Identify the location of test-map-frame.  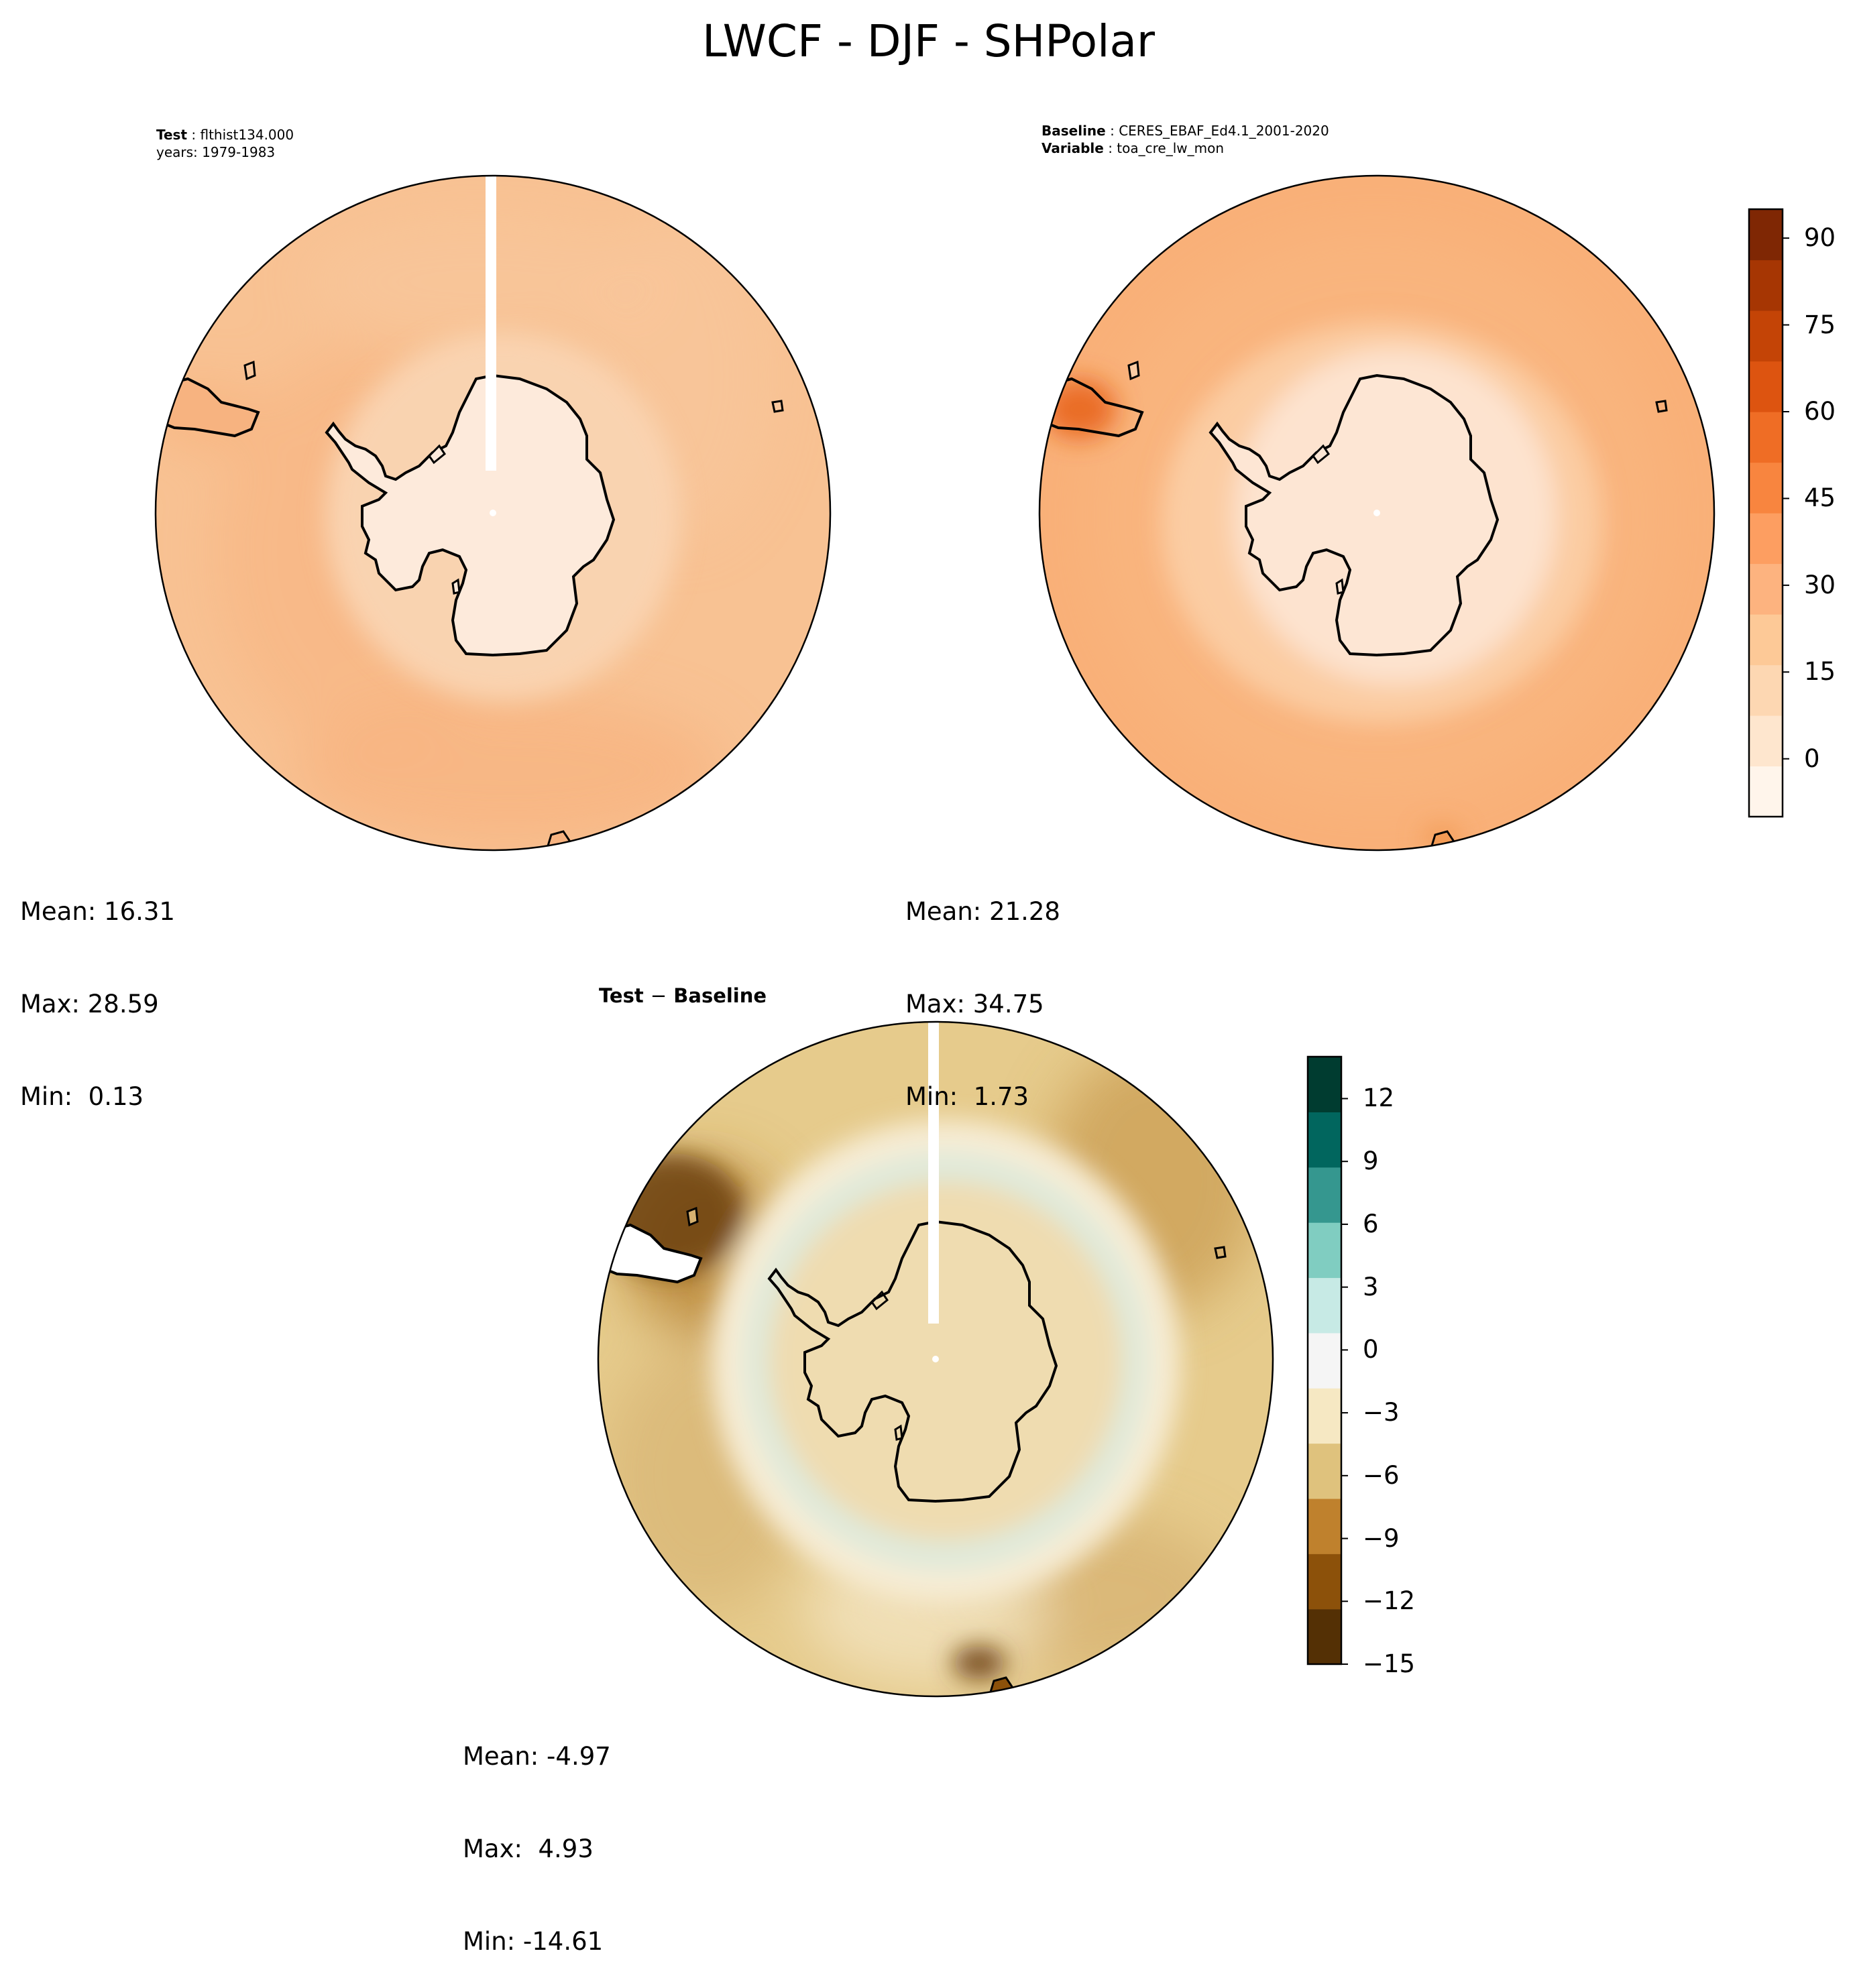
(493, 513).